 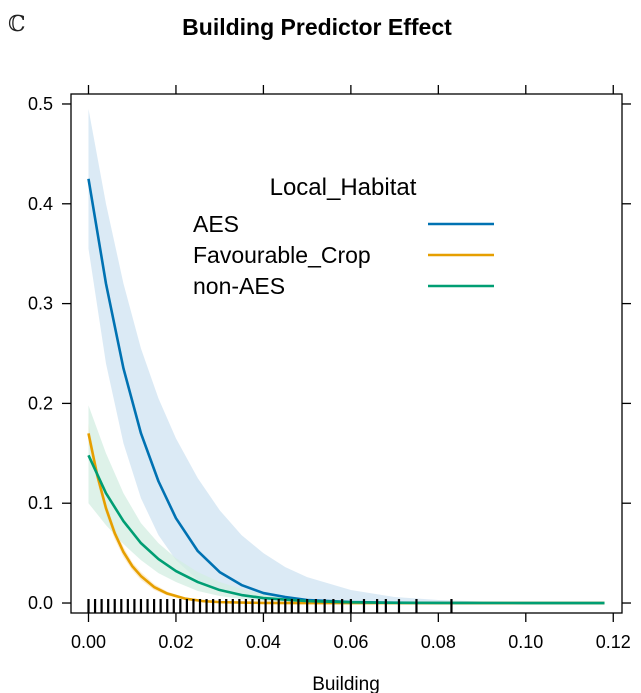 What do you see at coordinates (40, 503) in the screenshot?
I see `y-tick-label: 0.1` at bounding box center [40, 503].